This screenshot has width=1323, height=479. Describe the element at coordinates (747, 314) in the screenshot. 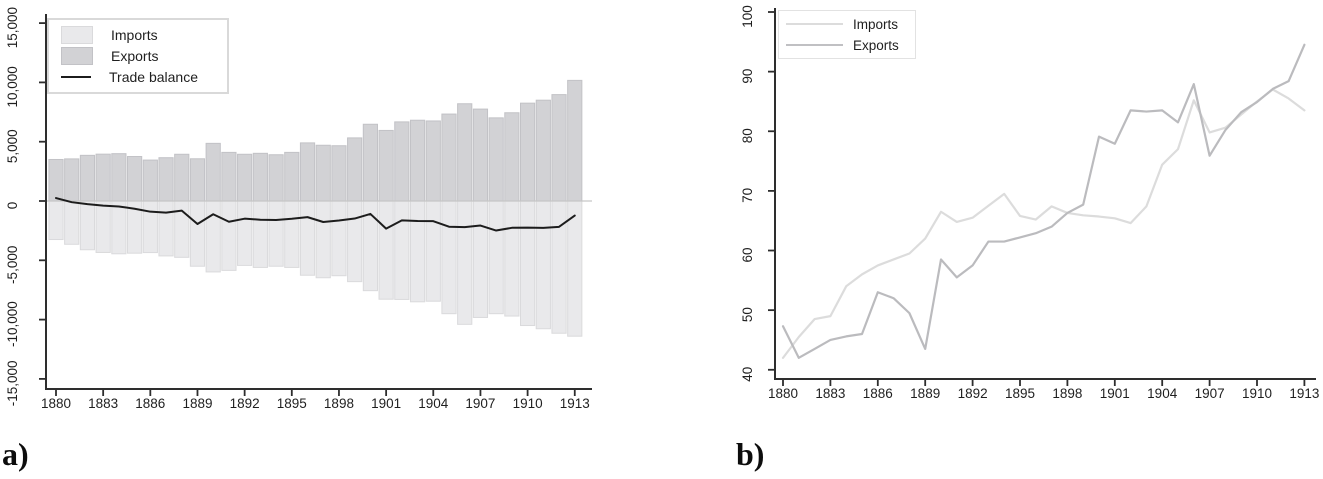

I see `svg-text: 50` at that location.